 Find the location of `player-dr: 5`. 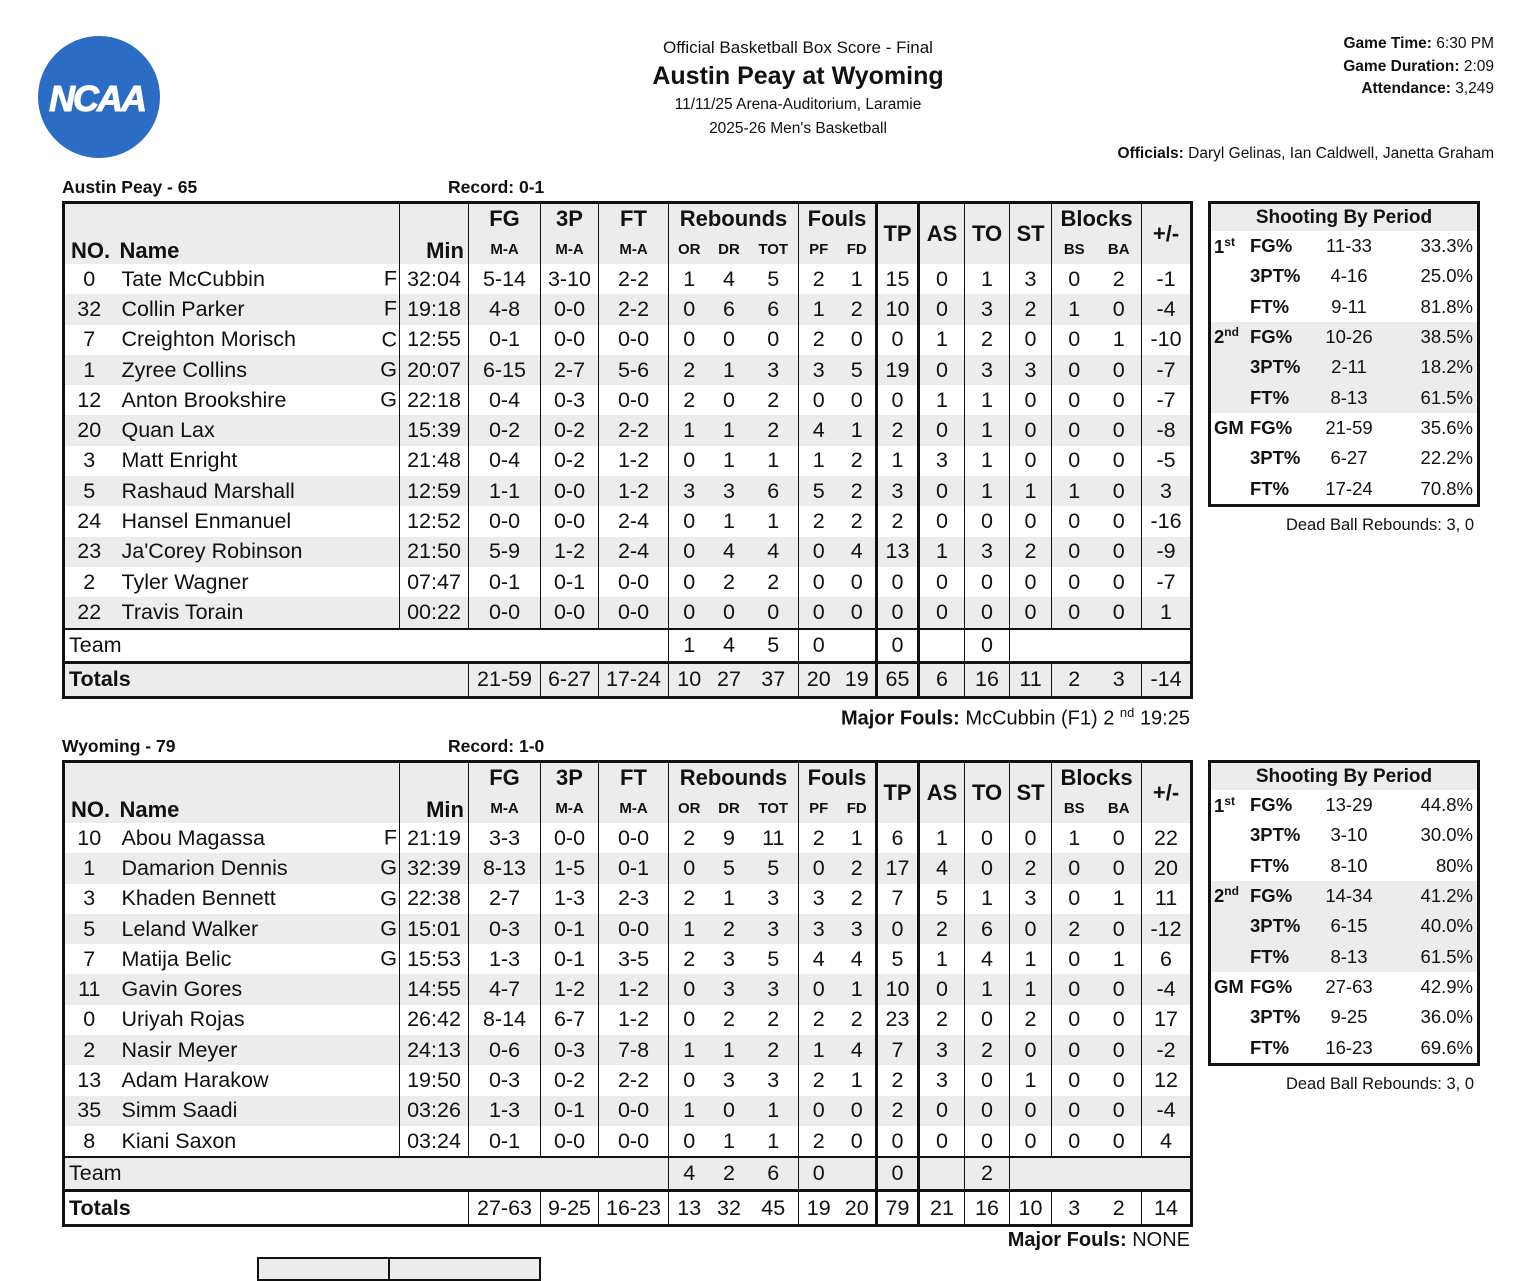

player-dr: 5 is located at coordinates (729, 868).